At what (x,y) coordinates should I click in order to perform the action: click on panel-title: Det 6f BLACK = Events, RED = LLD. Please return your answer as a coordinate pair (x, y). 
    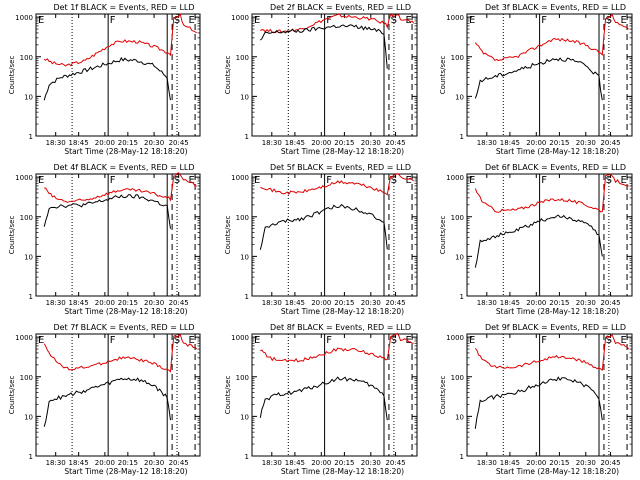
    Looking at the image, I should click on (555, 167).